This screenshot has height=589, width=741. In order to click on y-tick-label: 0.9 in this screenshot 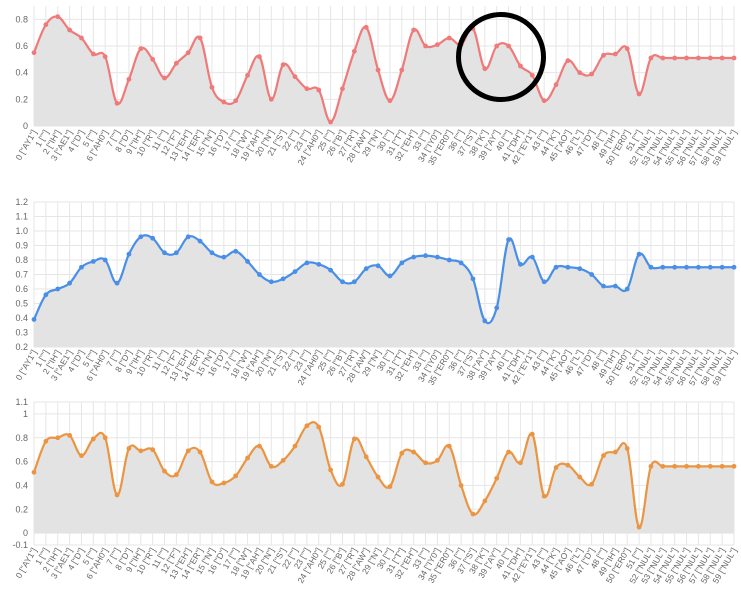, I will do `click(21, 246)`.